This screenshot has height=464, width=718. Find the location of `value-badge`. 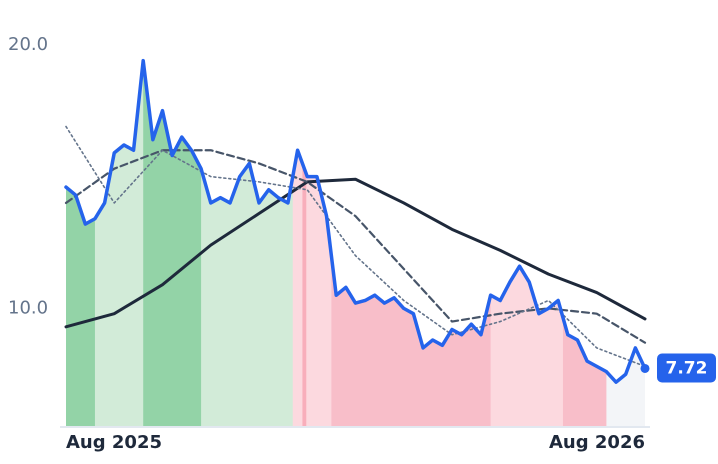

value-badge is located at coordinates (686, 368).